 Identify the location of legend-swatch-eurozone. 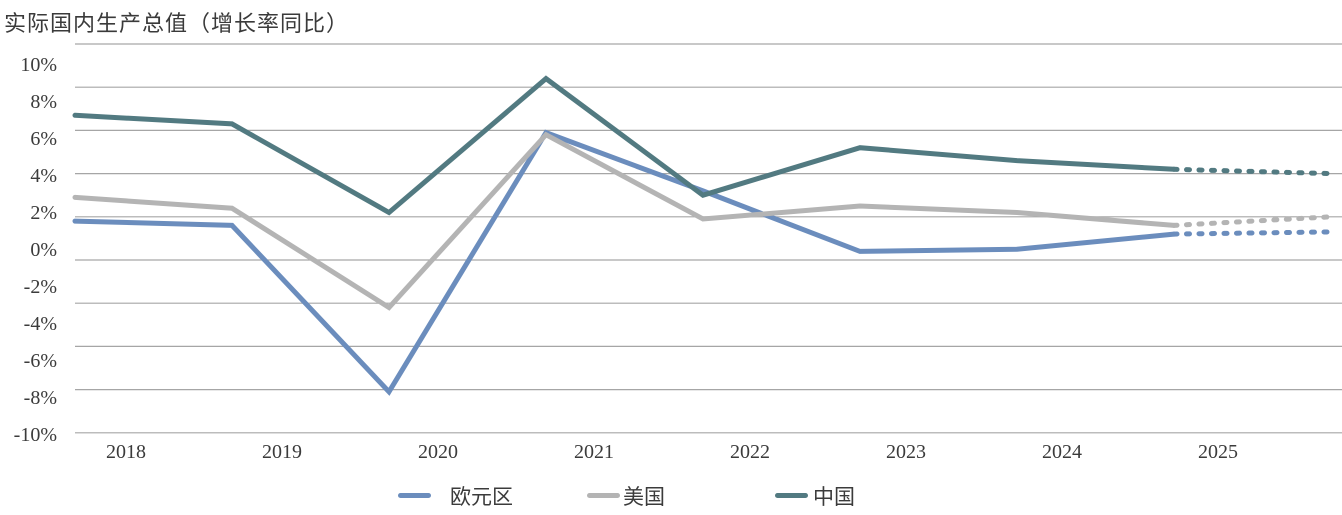
(414, 495).